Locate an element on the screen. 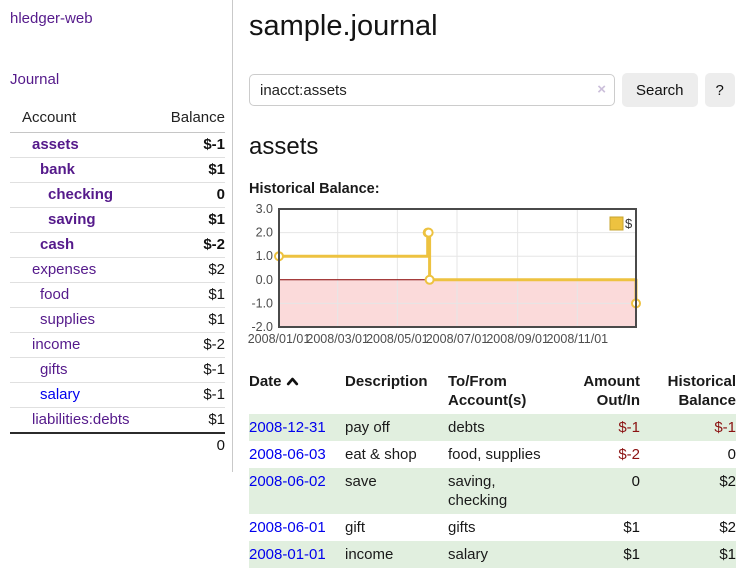  sidebar-account-link-liabilities-debts: liabilities:debts is located at coordinates (81, 419).